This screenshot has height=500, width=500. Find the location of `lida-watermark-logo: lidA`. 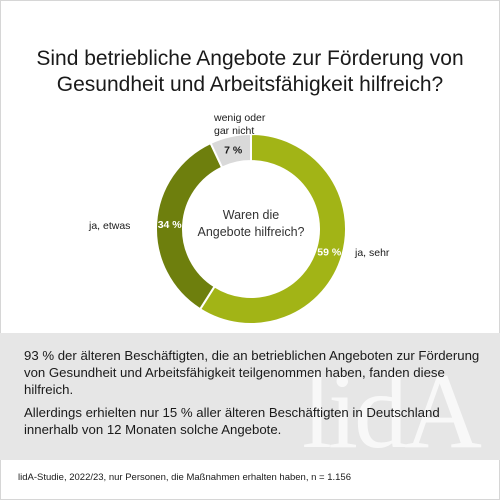

lida-watermark-logo: lidA is located at coordinates (391, 406).